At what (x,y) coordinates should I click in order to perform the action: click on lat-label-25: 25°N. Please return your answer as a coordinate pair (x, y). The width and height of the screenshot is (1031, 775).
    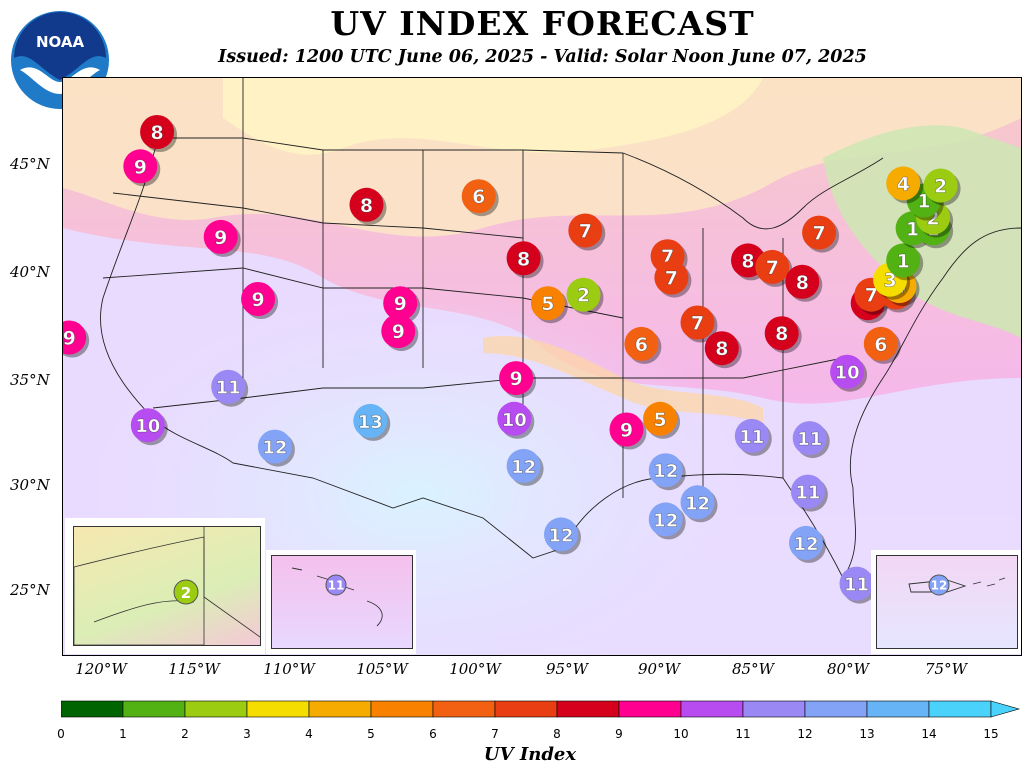
    Looking at the image, I should click on (30, 590).